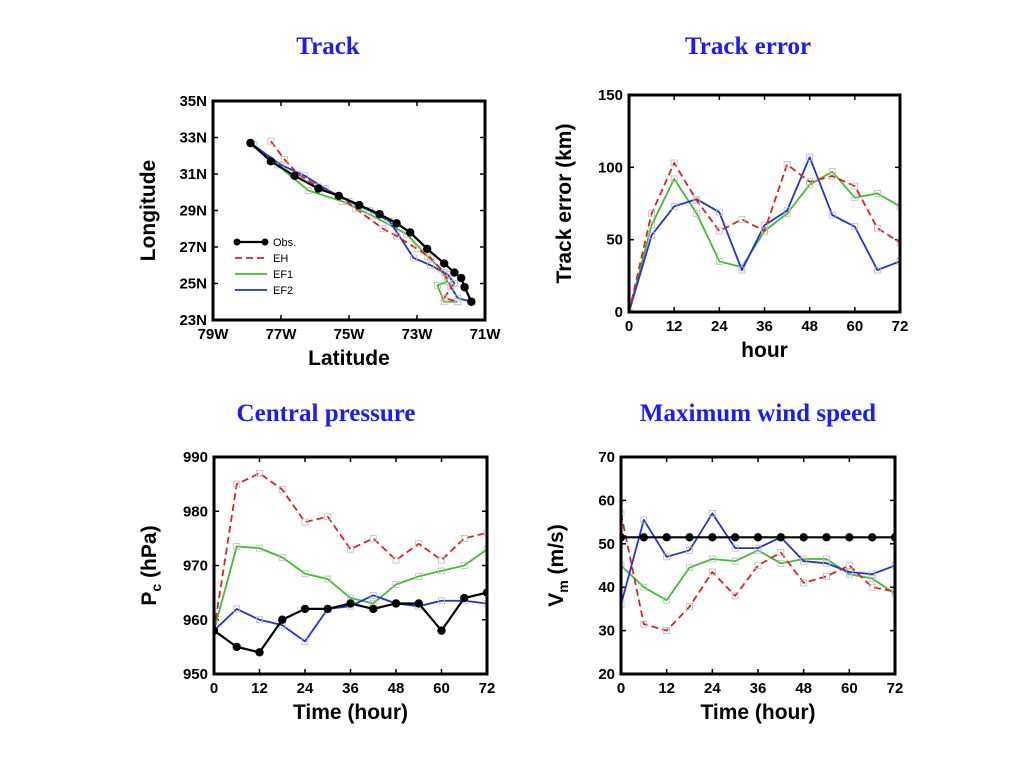  Describe the element at coordinates (193, 174) in the screenshot. I see `y-tick-label: 31N` at that location.